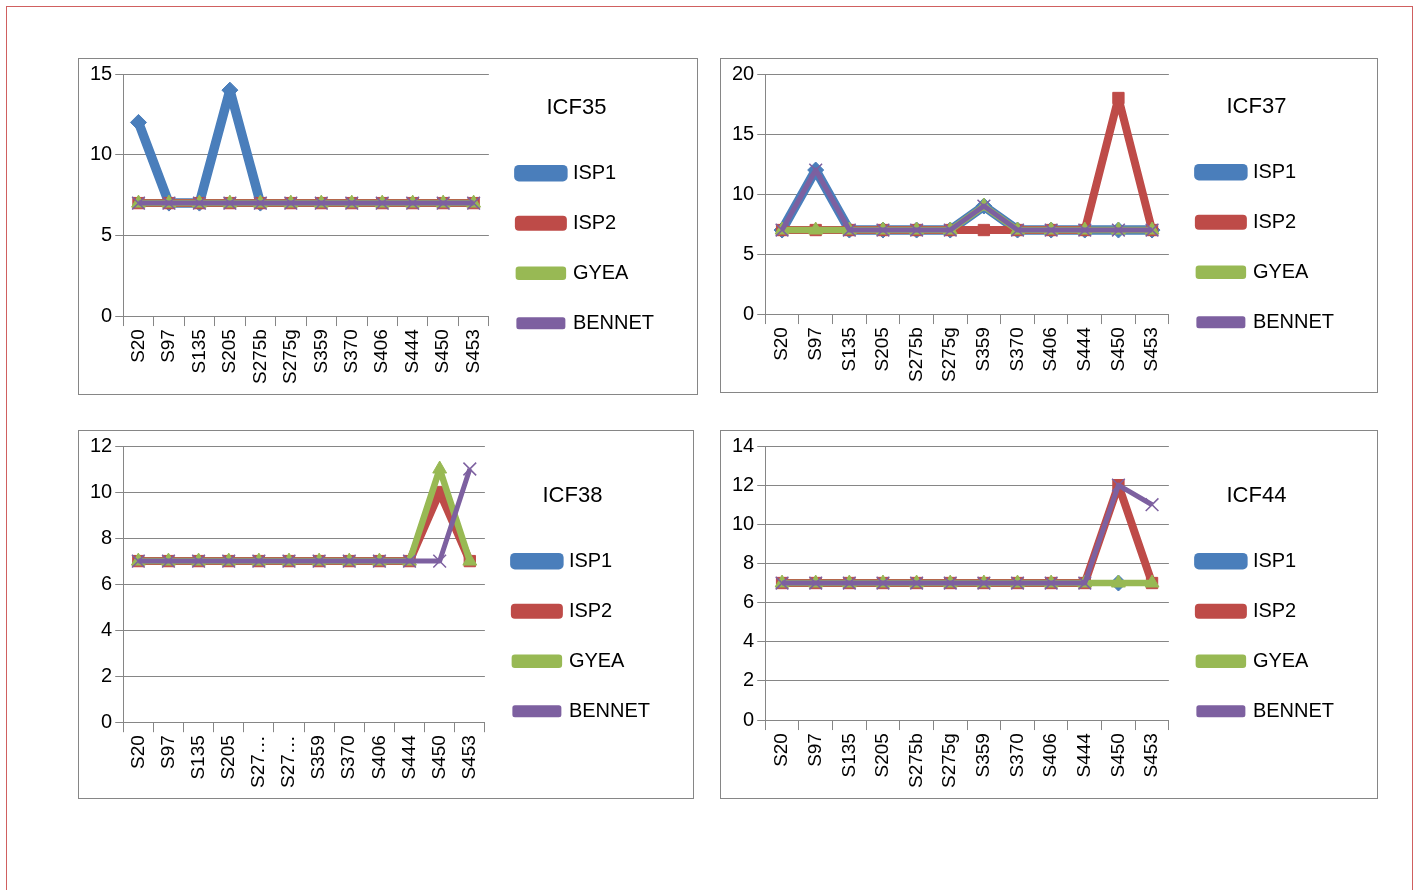 The image size is (1419, 890). What do you see at coordinates (1256, 494) in the screenshot?
I see `legend-title: ICF44` at bounding box center [1256, 494].